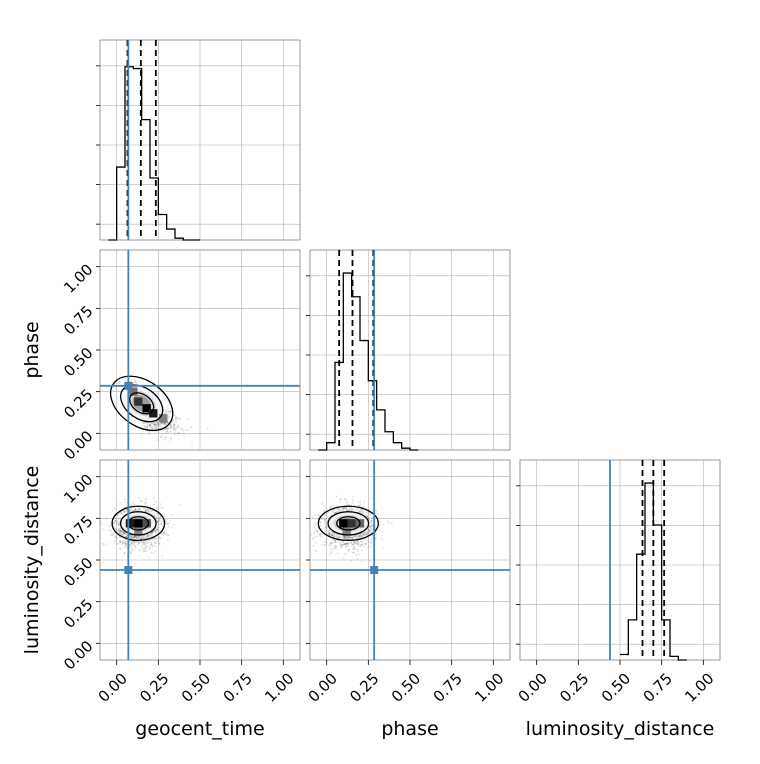  Describe the element at coordinates (138, 401) in the screenshot. I see `density-block` at that location.